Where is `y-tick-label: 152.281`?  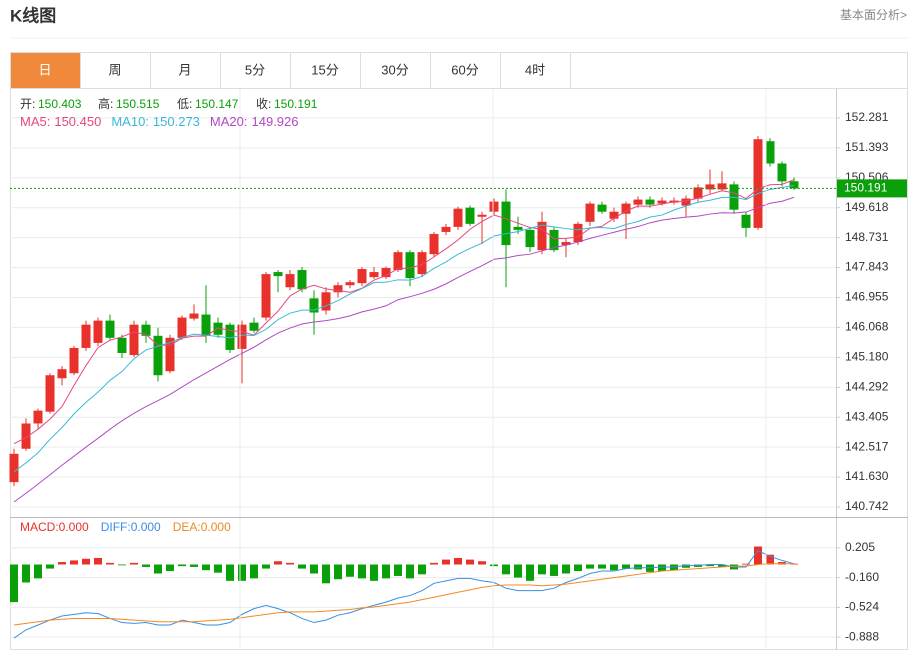 y-tick-label: 152.281 is located at coordinates (867, 117).